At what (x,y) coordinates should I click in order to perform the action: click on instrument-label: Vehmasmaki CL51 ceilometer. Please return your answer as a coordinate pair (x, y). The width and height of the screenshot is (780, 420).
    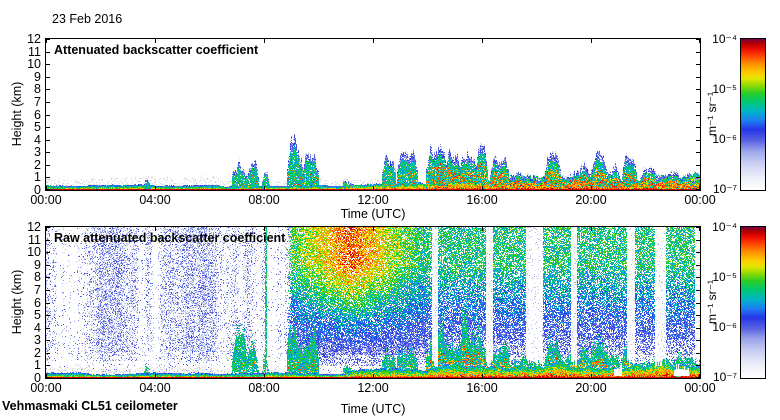
    Looking at the image, I should click on (90, 406).